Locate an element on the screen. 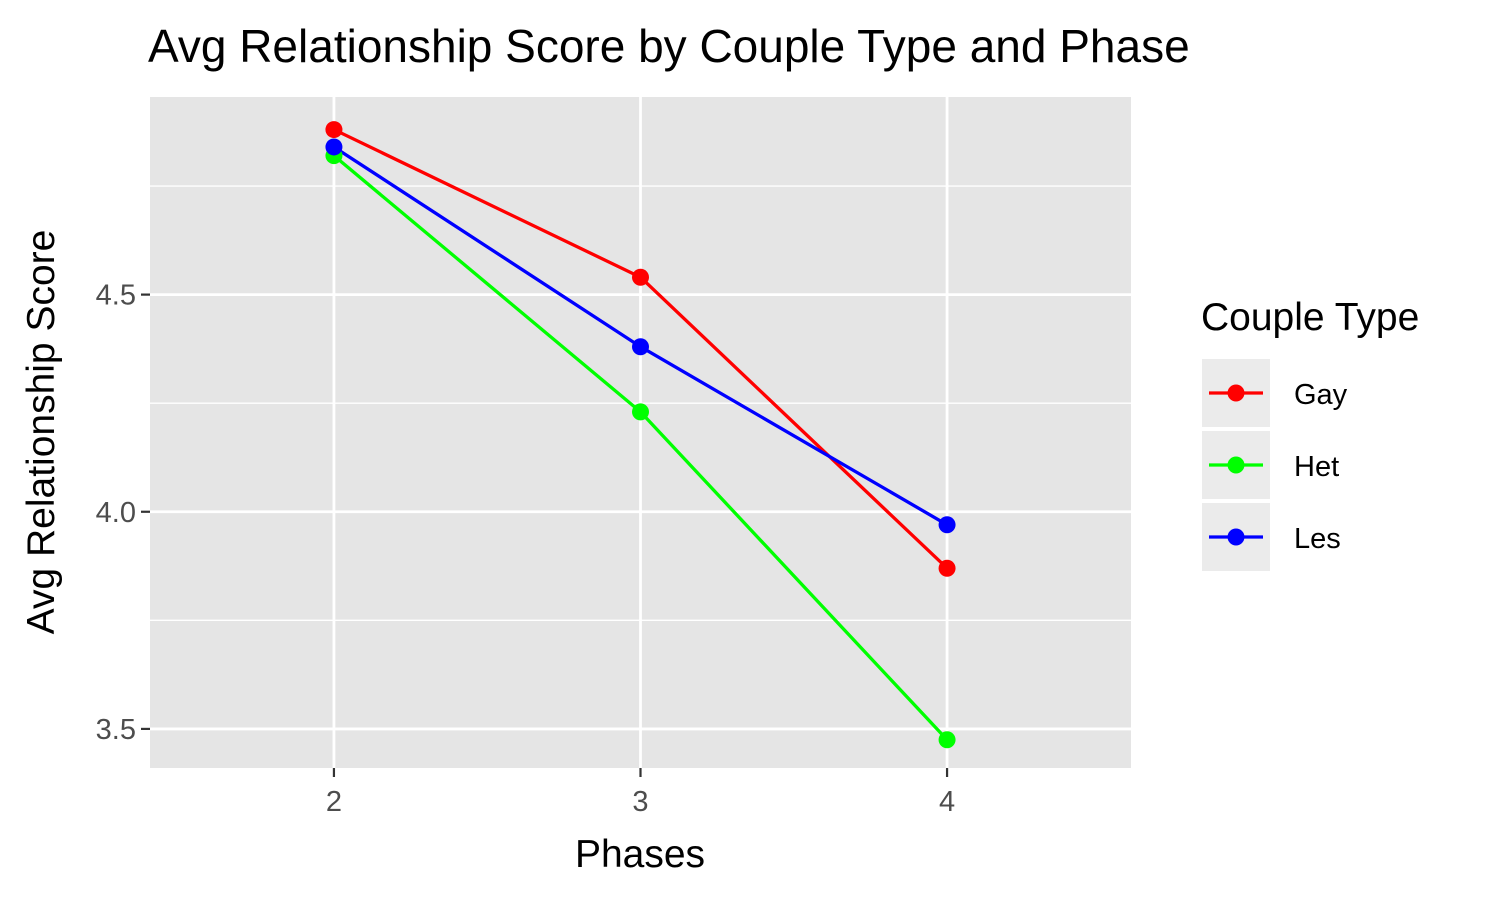 The width and height of the screenshot is (1500, 900). x-tick-label: 3 is located at coordinates (640, 802).